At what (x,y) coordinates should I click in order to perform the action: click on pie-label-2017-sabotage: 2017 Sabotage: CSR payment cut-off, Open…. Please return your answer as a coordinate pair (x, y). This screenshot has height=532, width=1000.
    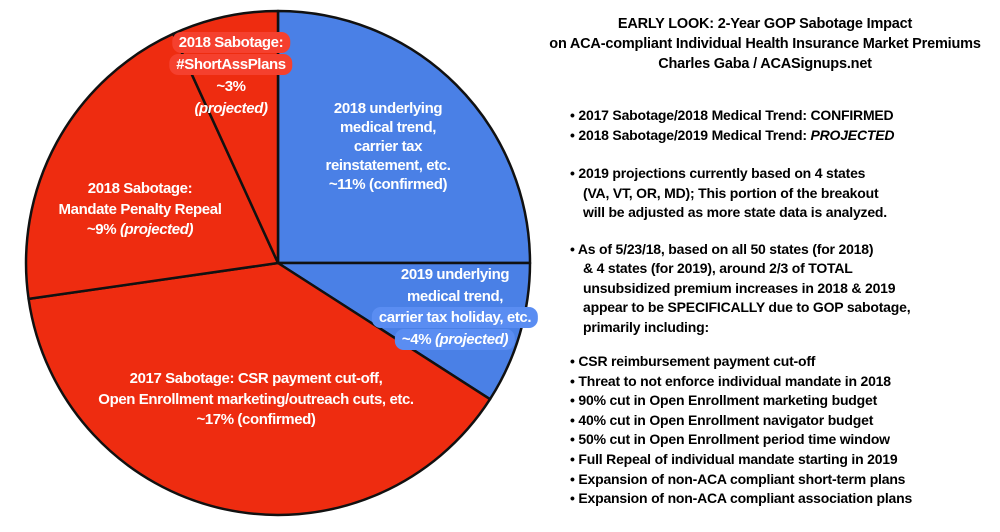
    Looking at the image, I should click on (256, 400).